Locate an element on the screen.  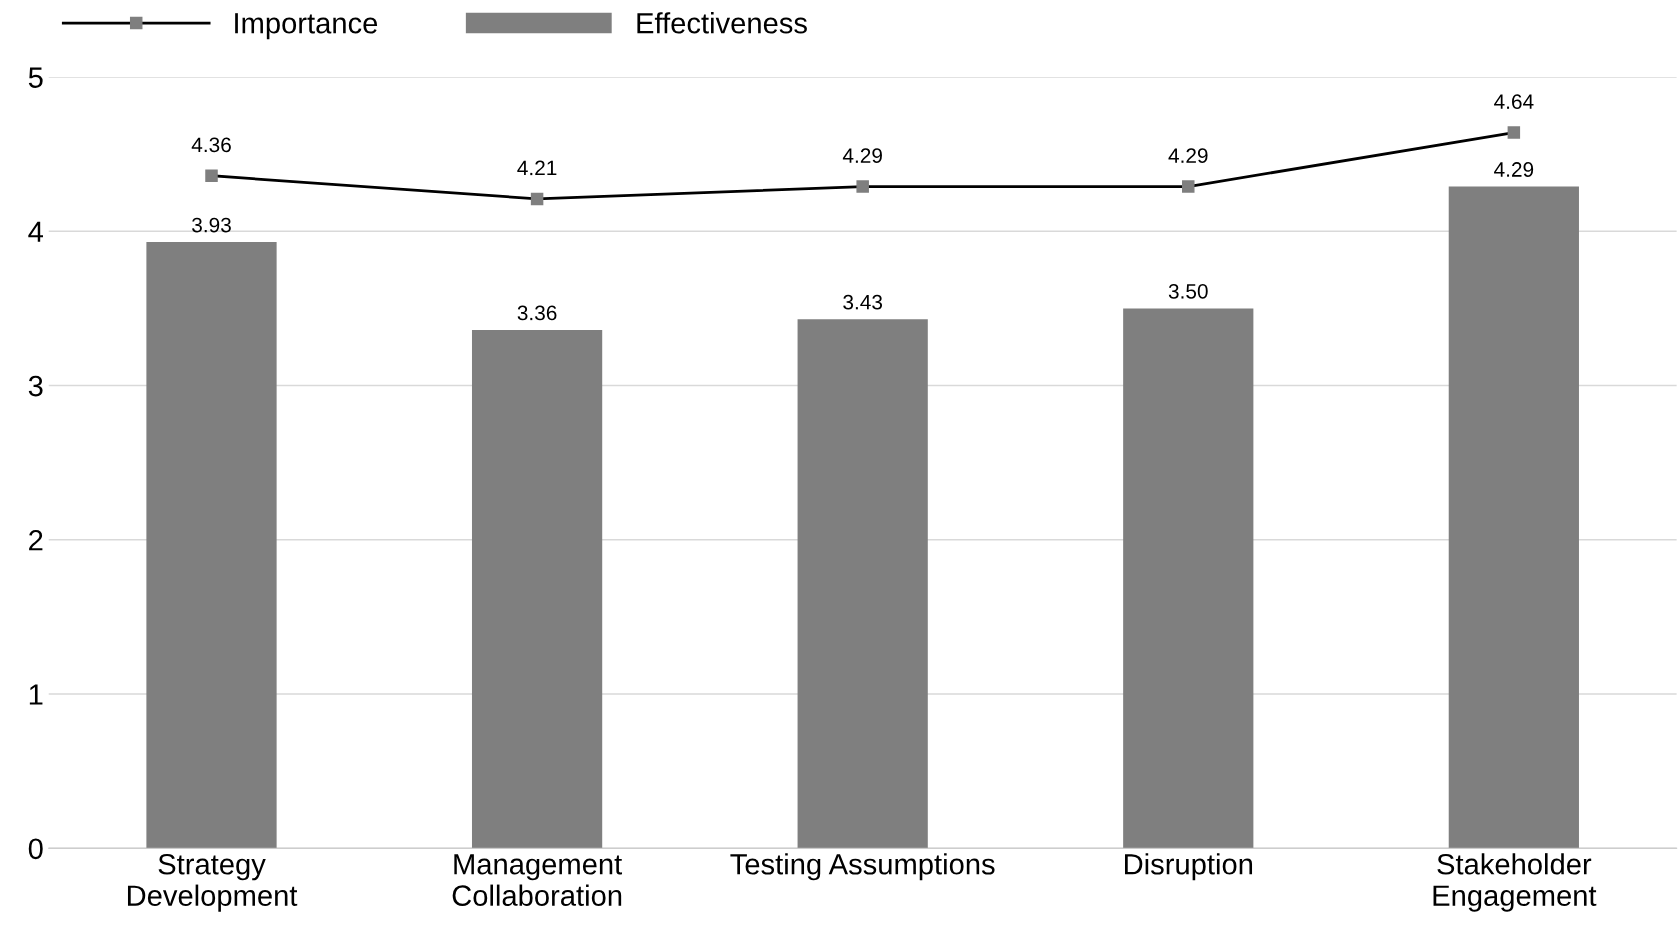
y-tick-label: 2 is located at coordinates (36, 540).